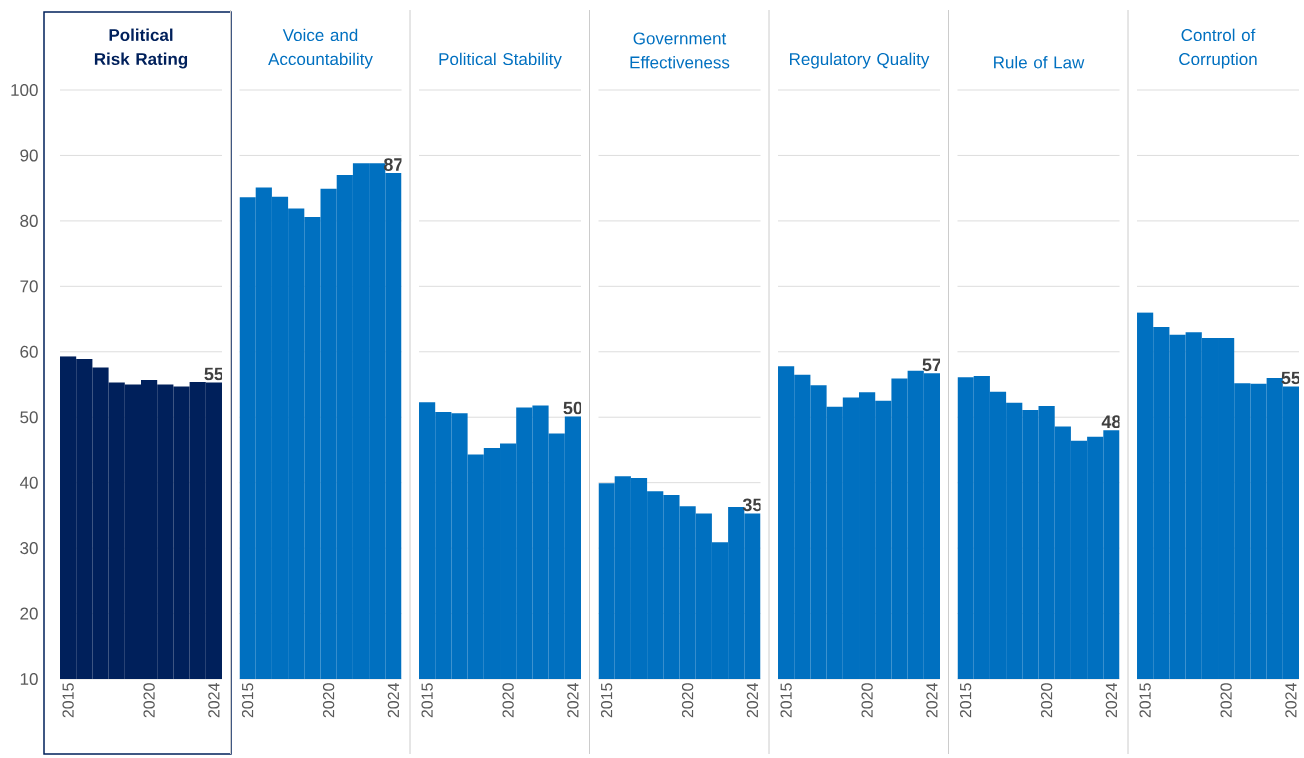 Image resolution: width=1304 pixels, height=758 pixels. Describe the element at coordinates (141, 48) in the screenshot. I see `chart-title: Political Risk Rating` at that location.